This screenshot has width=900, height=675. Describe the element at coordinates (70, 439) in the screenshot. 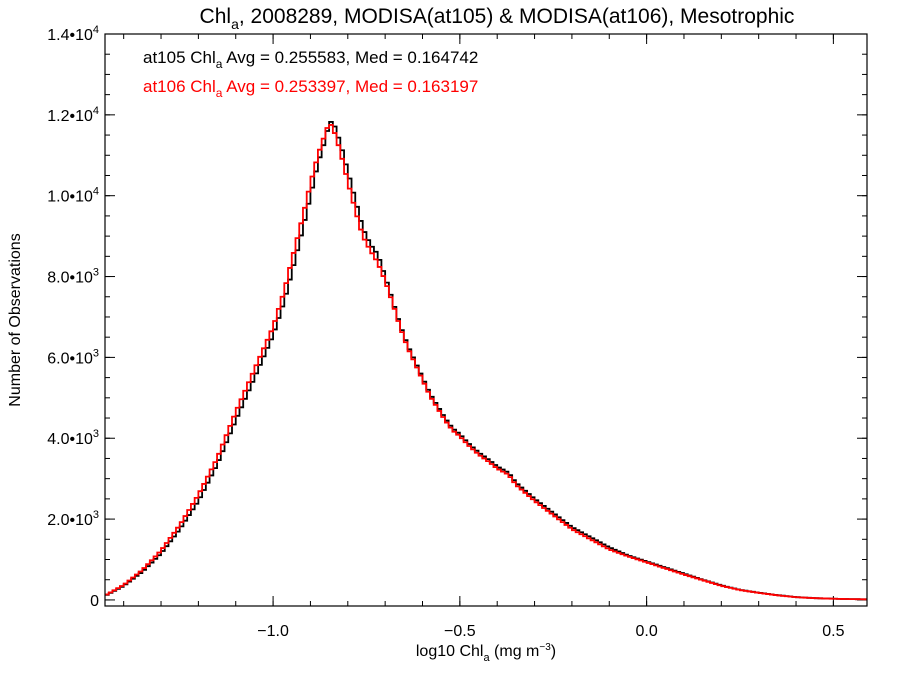

I see `y-tick-base: 4.0•10` at that location.